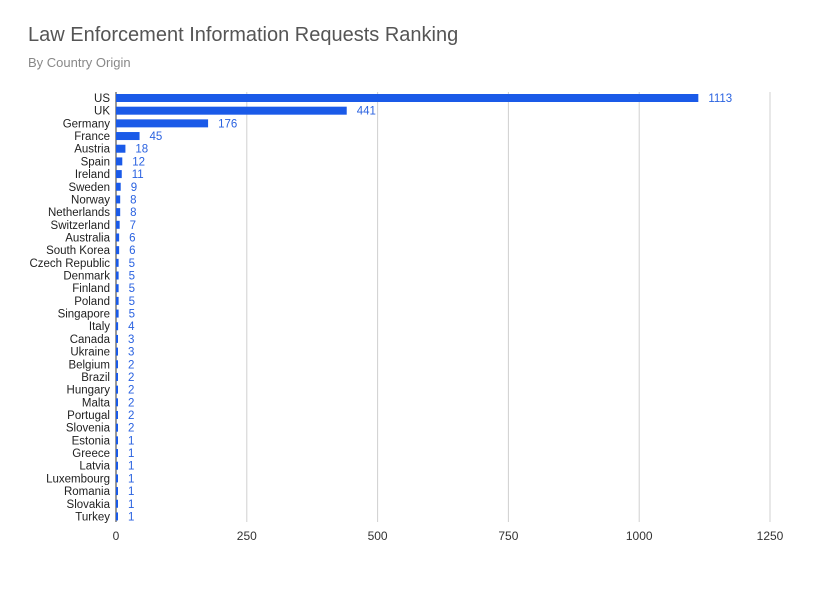  I want to click on category-label: Norway, so click(90, 200).